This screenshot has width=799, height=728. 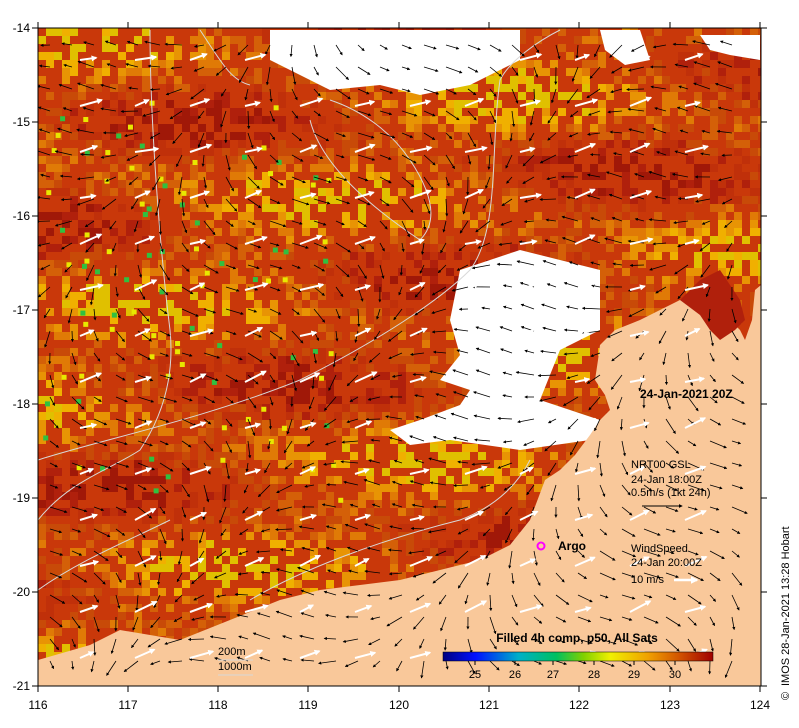 What do you see at coordinates (577, 638) in the screenshot?
I see `colorbar-title: Filled 4h comp, p50, All Sats` at bounding box center [577, 638].